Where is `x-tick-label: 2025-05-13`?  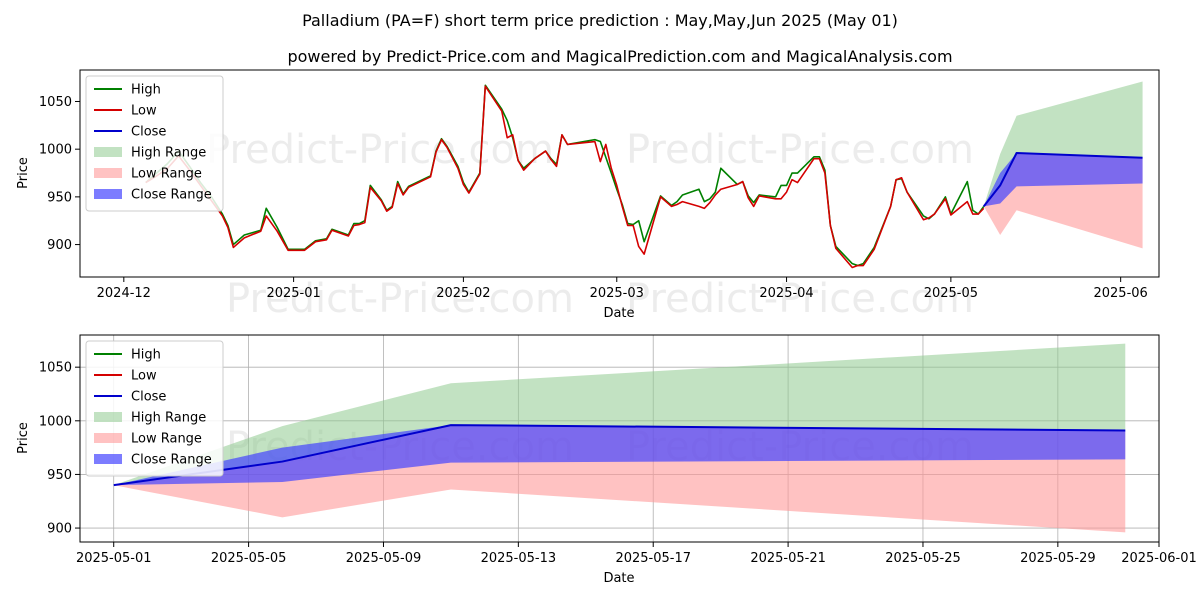
x-tick-label: 2025-05-13 is located at coordinates (519, 558).